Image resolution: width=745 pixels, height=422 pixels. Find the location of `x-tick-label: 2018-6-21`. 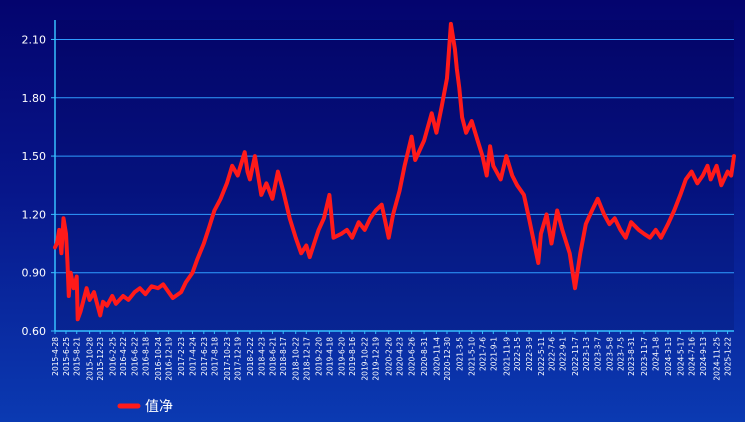

x-tick-label: 2018-6-21 is located at coordinates (272, 356).